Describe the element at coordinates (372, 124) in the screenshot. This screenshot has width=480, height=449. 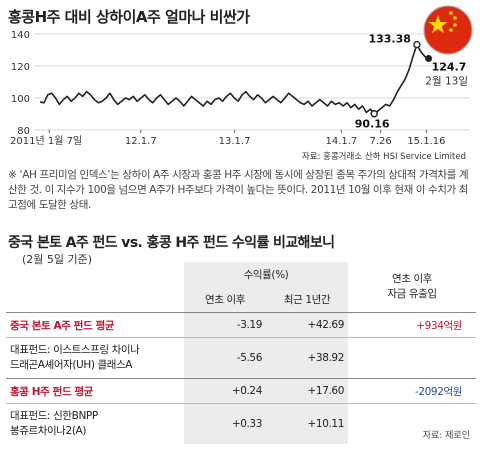
I see `low-label: 90.16` at that location.